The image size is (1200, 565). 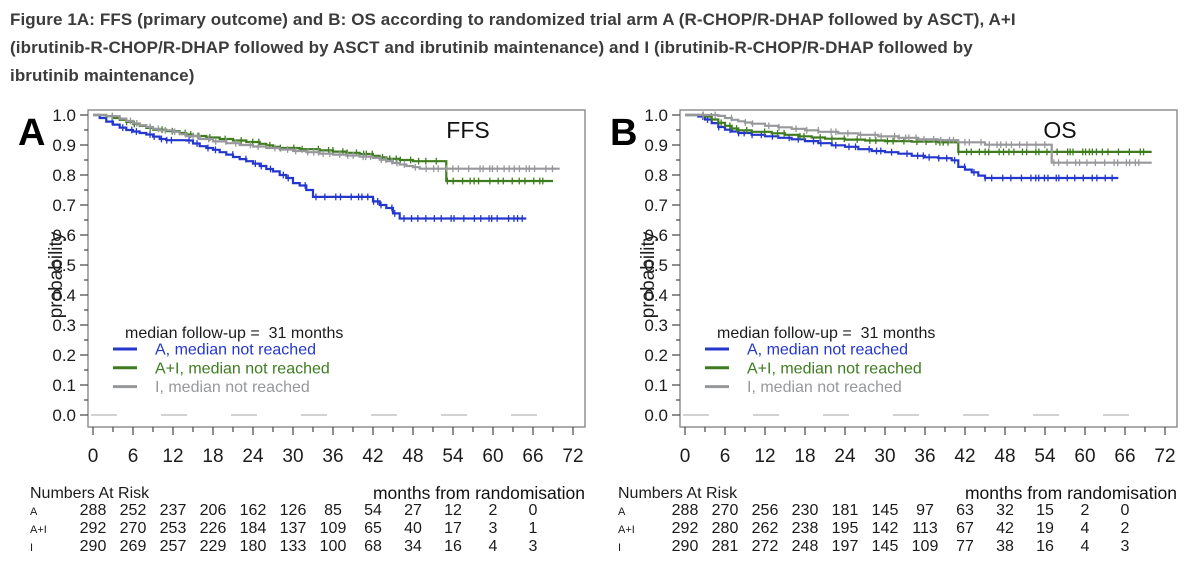 I want to click on legend-title: median follow-up = 31 months, so click(x=826, y=333).